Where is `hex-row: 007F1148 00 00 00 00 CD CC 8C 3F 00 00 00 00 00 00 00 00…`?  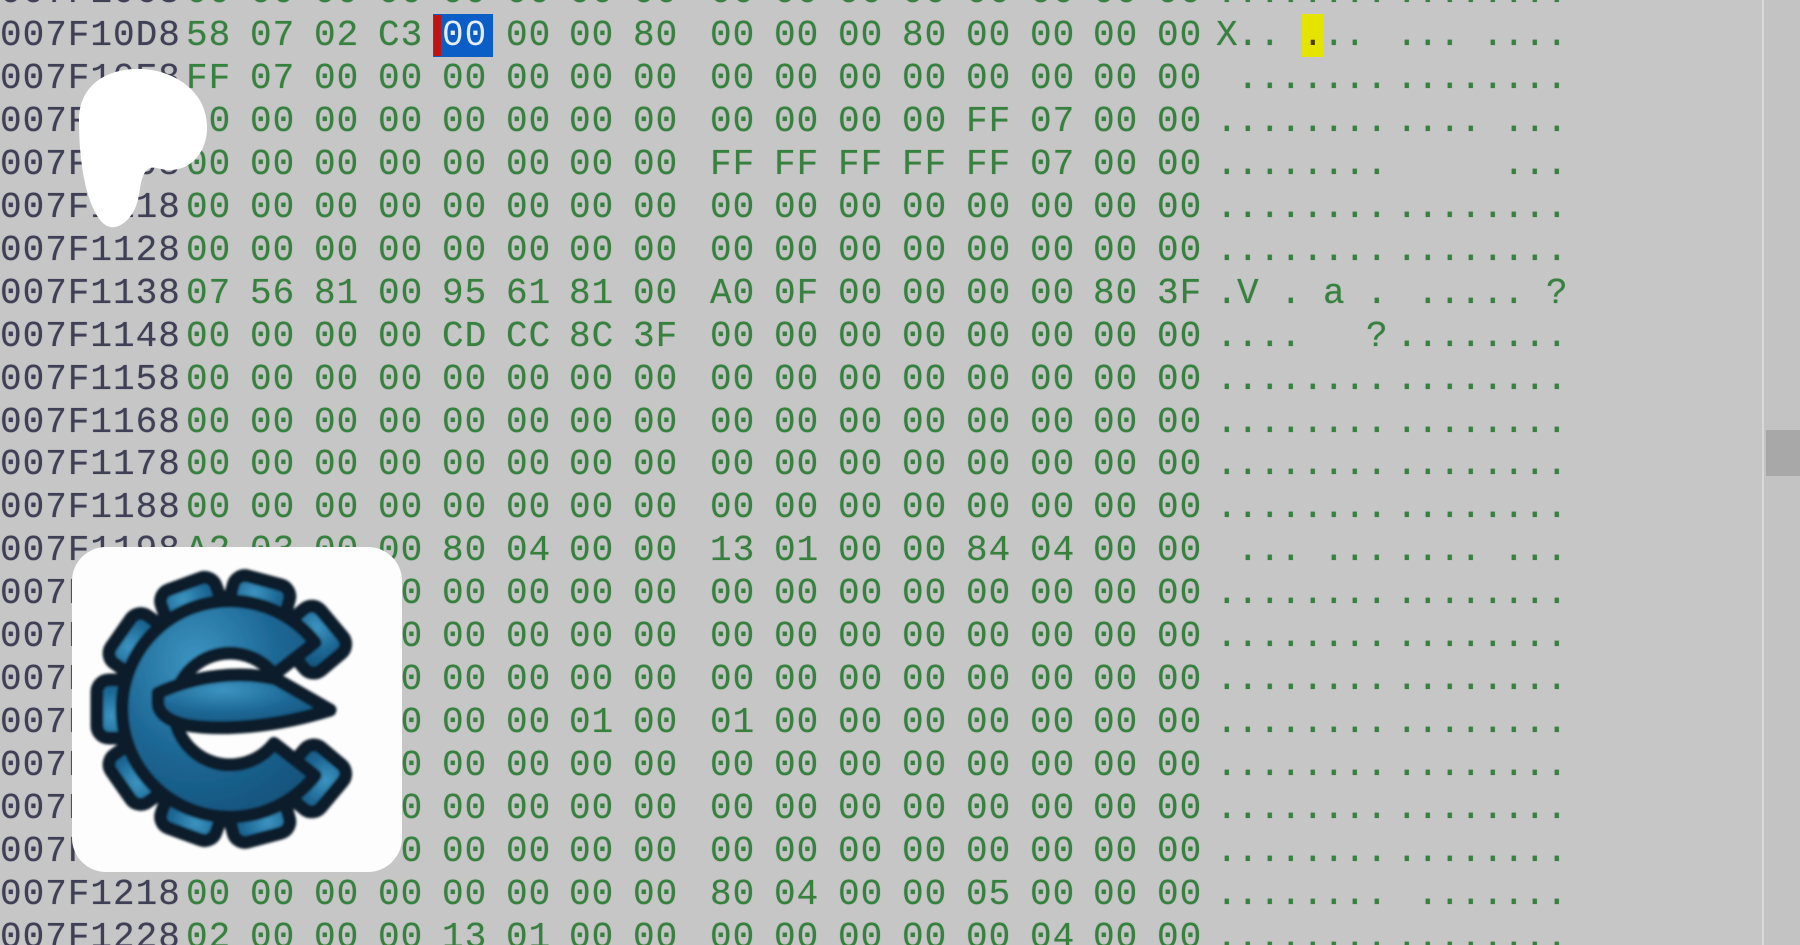 hex-row: 007F1148 00 00 00 00 CD CC 8C 3F 00 00 00 00 00 00 00 00… is located at coordinates (881, 336).